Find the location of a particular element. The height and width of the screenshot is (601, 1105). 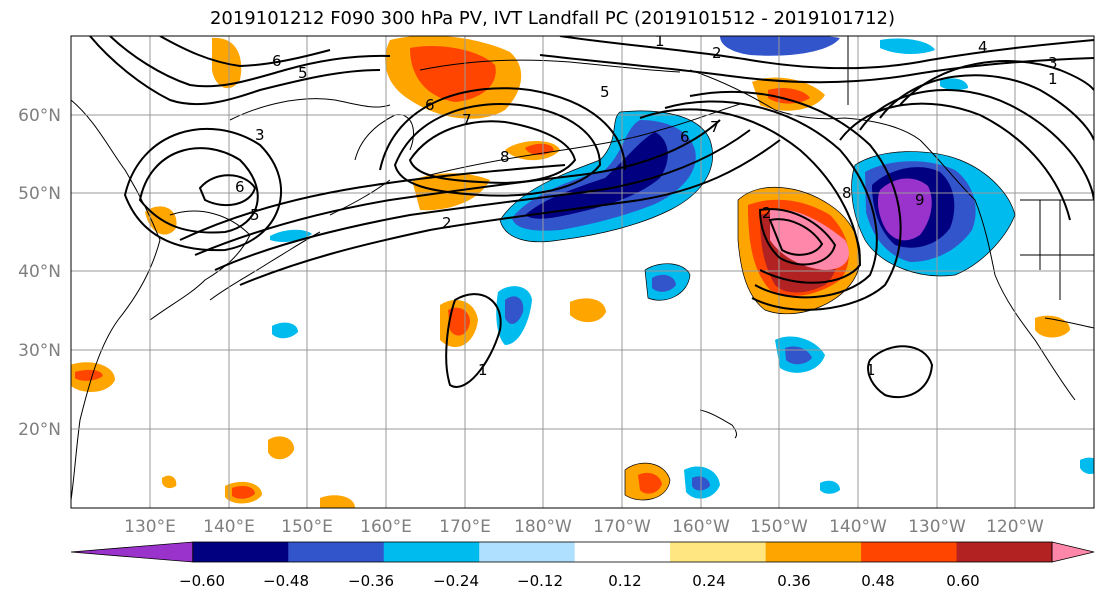

colorbar-border is located at coordinates (622, 552).